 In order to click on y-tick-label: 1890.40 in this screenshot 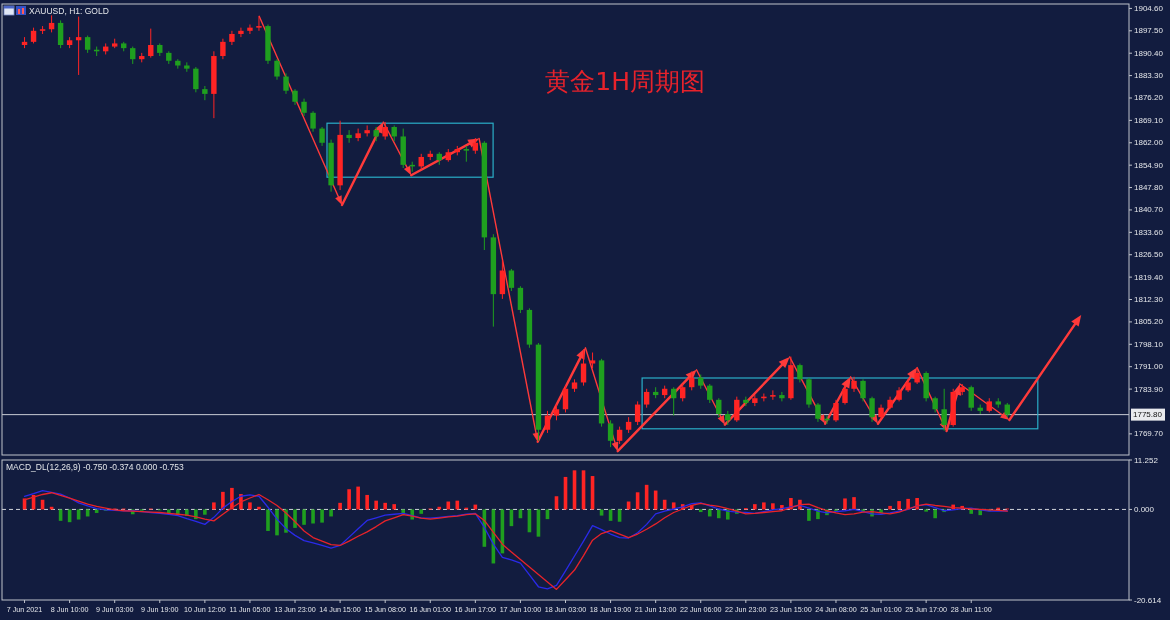, I will do `click(1149, 53)`.